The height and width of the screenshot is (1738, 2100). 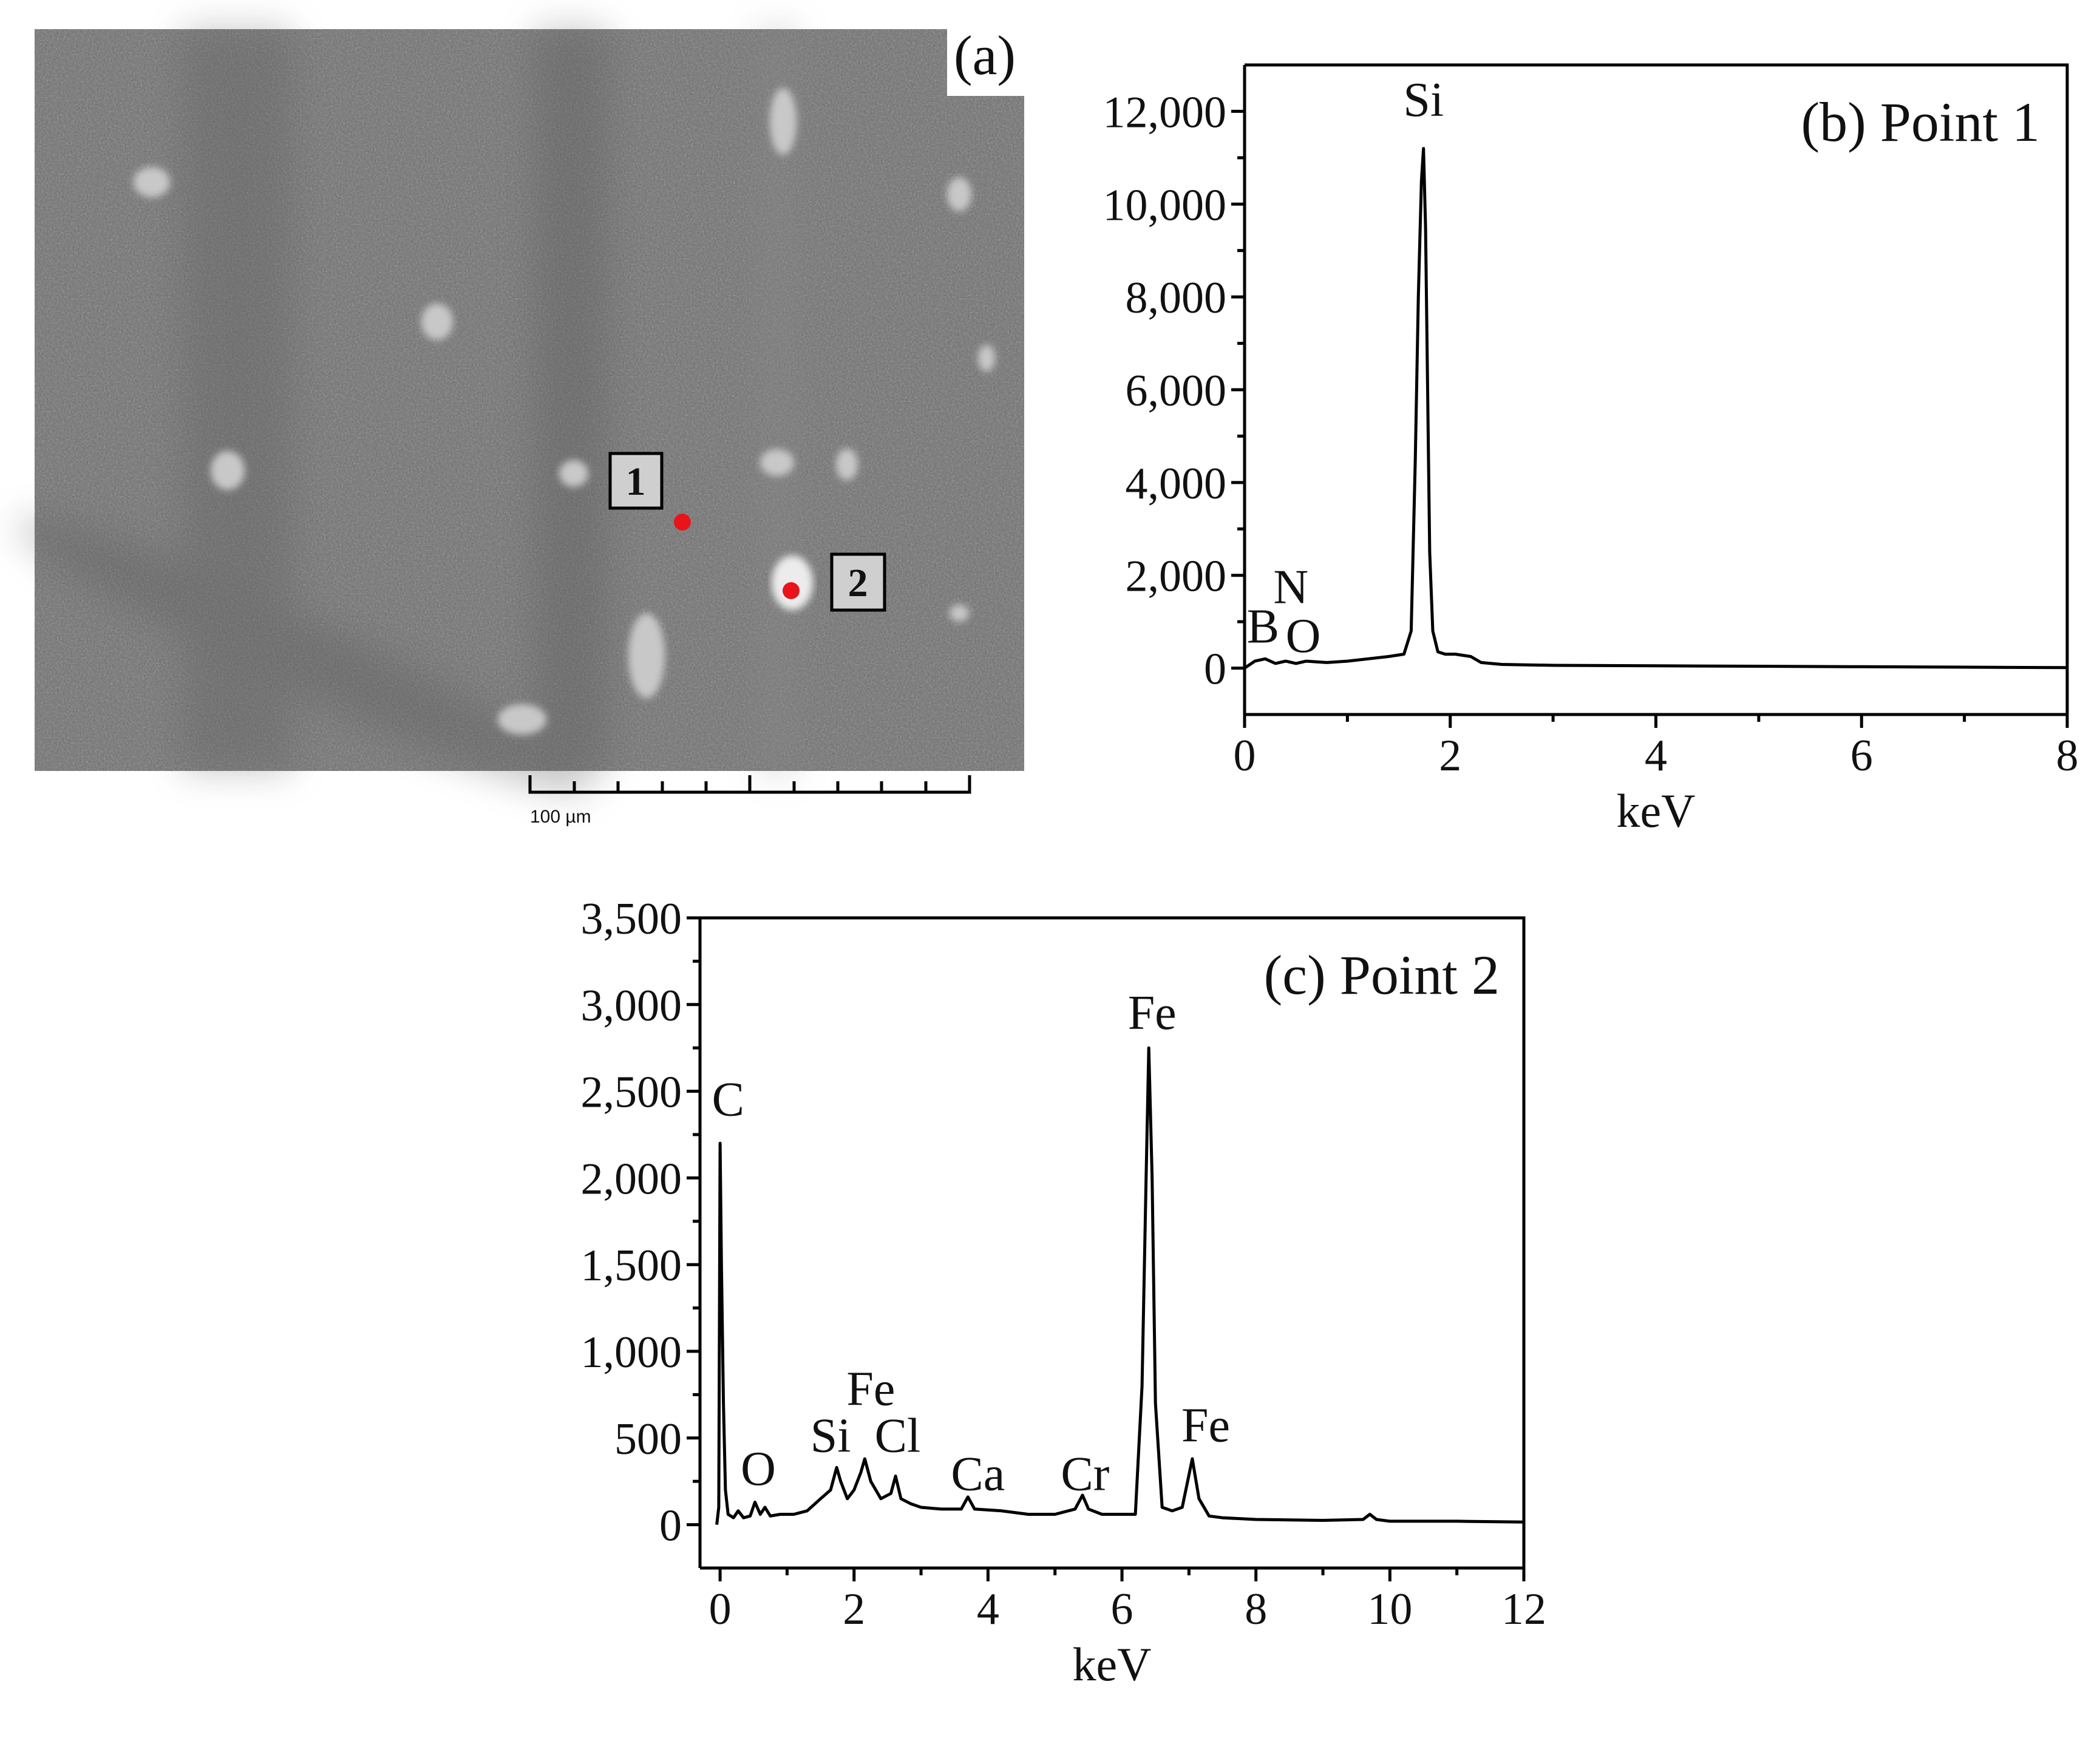 What do you see at coordinates (631, 1006) in the screenshot?
I see `y-tick-label: 3,000` at bounding box center [631, 1006].